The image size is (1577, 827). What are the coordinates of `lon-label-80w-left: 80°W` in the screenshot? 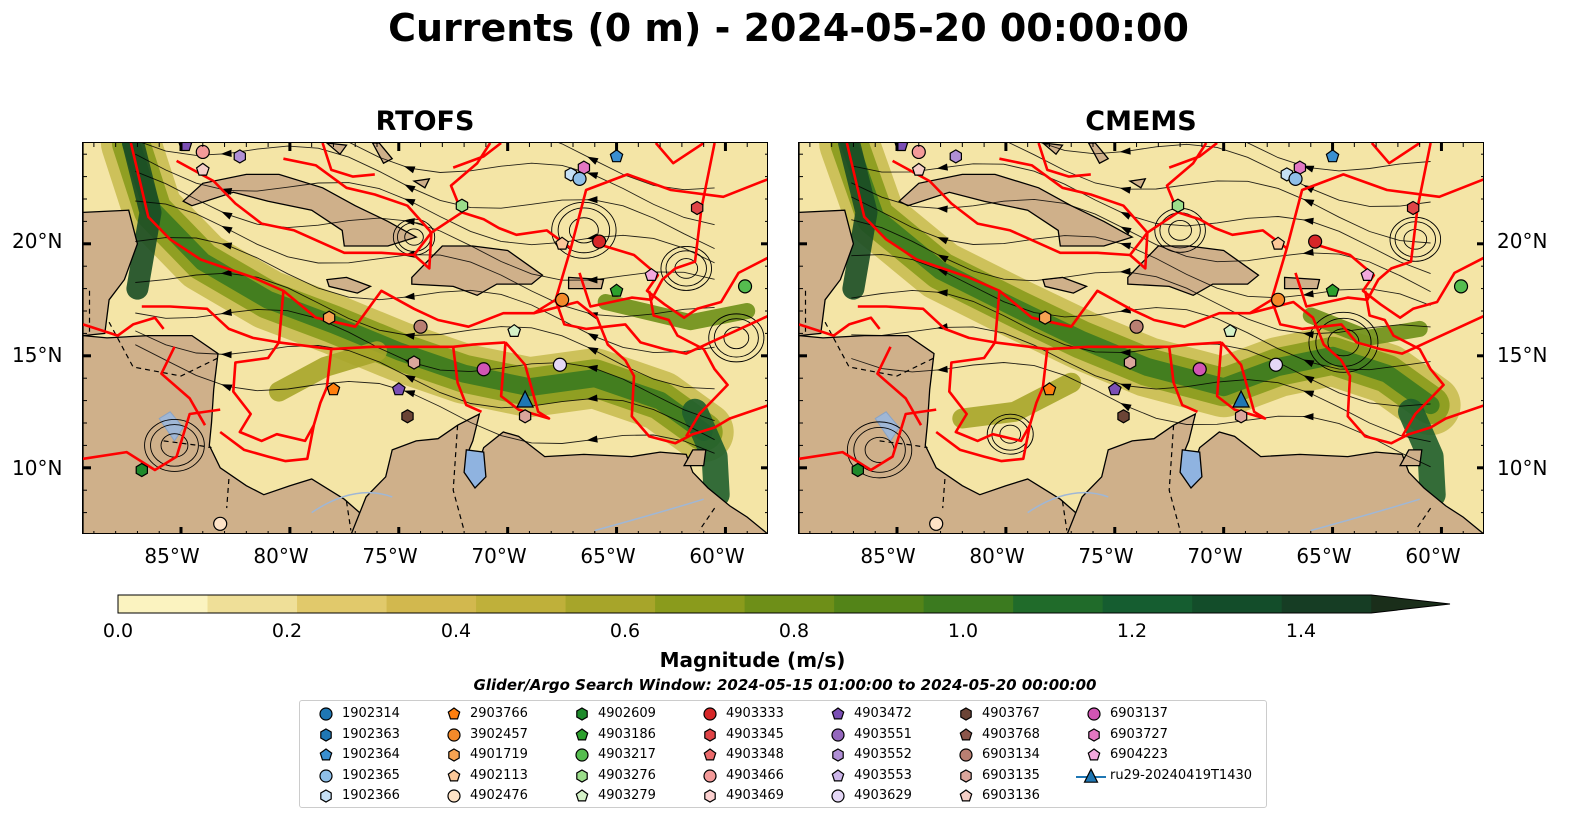 It's located at (281, 556).